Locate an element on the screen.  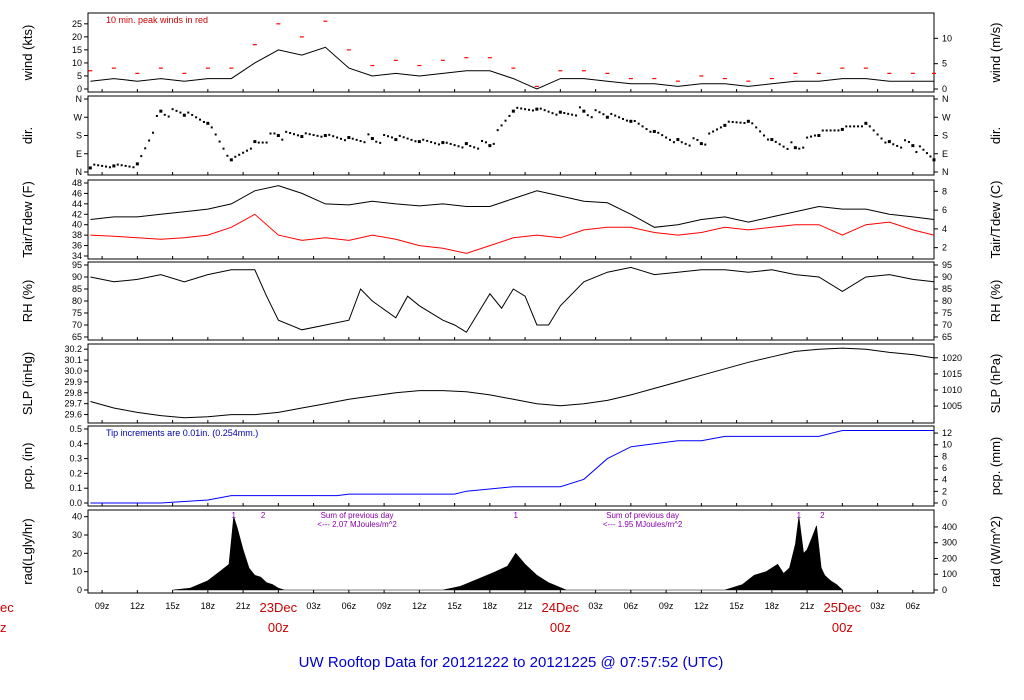
series-line-slp is located at coordinates (512, 383).